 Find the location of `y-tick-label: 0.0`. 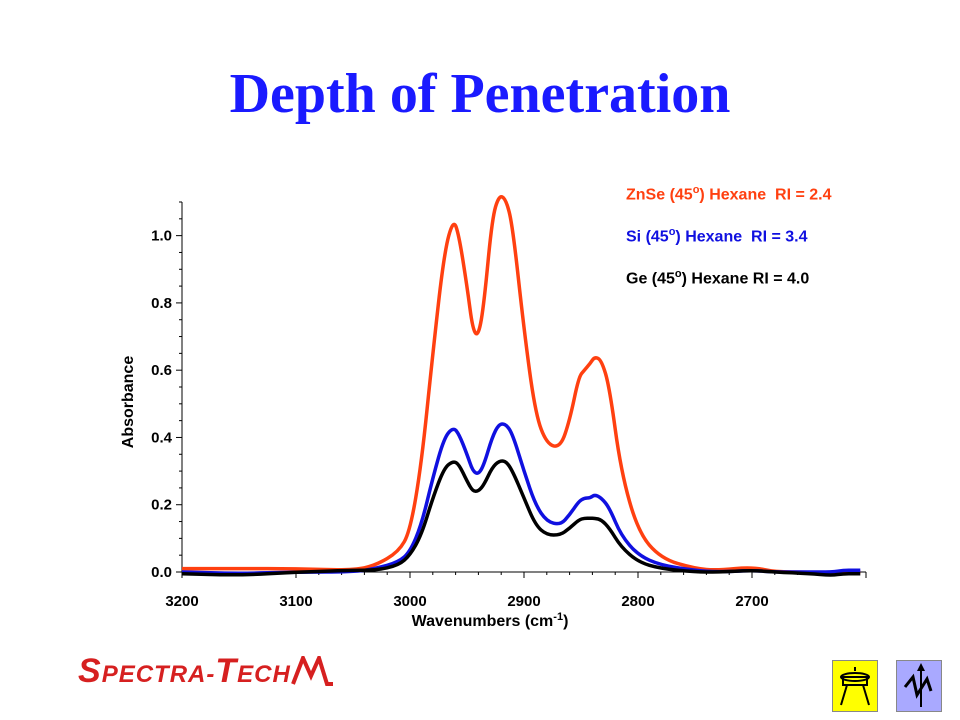

y-tick-label: 0.0 is located at coordinates (161, 572).